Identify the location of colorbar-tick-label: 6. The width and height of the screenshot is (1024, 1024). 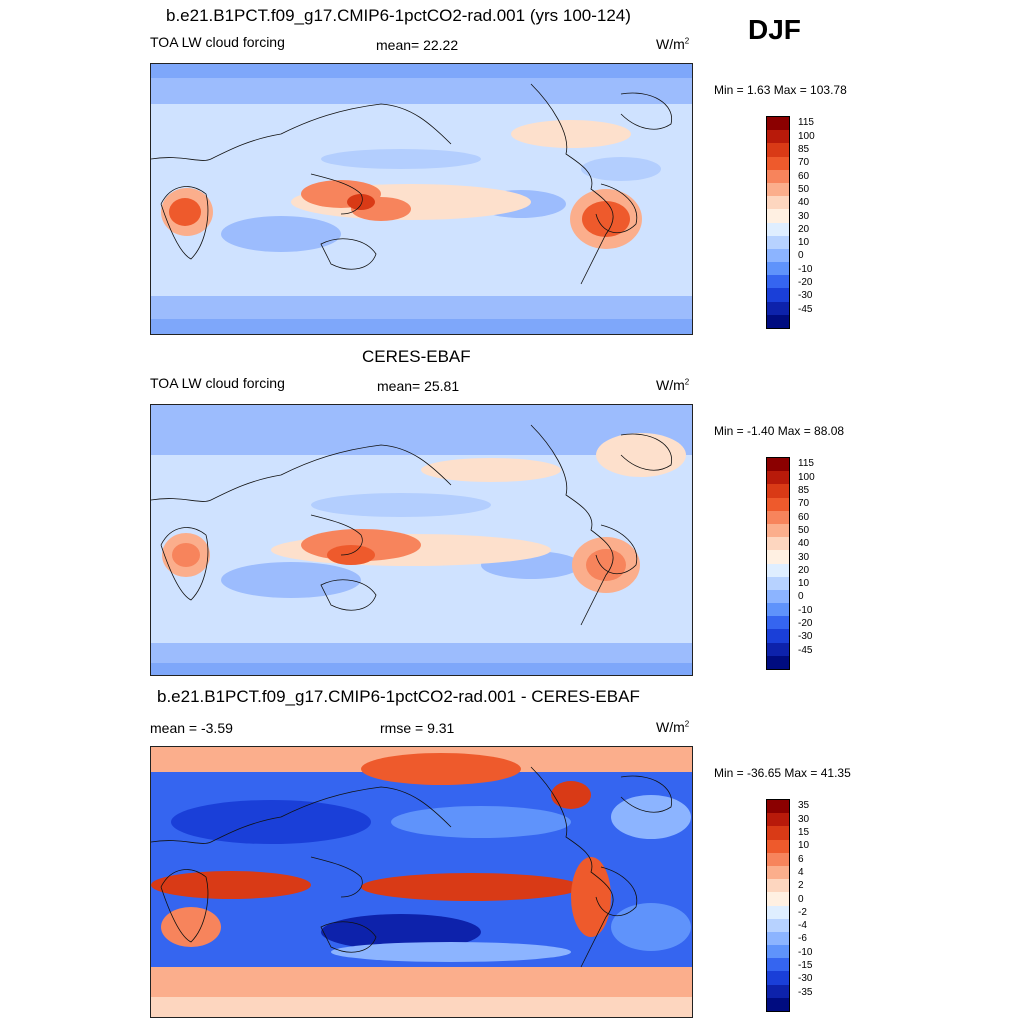
(801, 859).